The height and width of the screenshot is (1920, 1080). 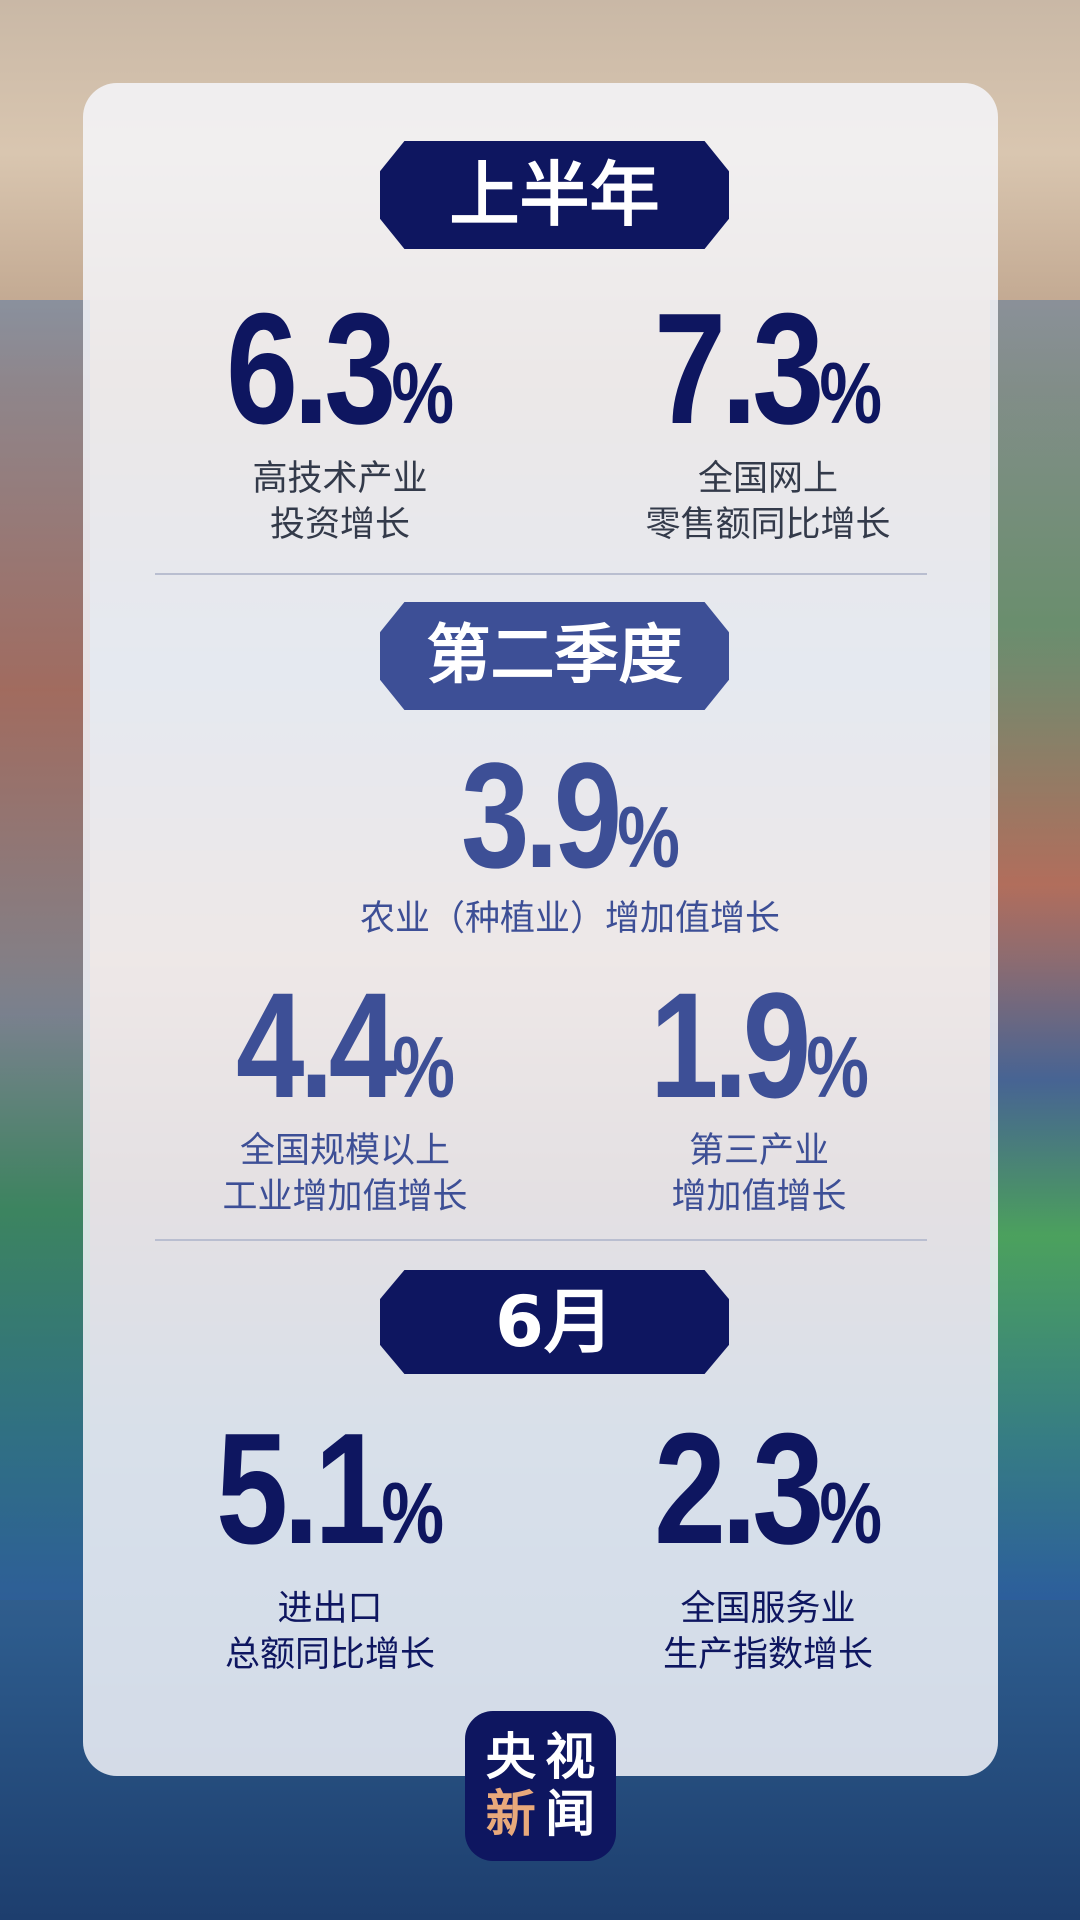 I want to click on stat-high-tech-investment: 6.3% 高技术产业 投资增长, so click(x=340, y=419).